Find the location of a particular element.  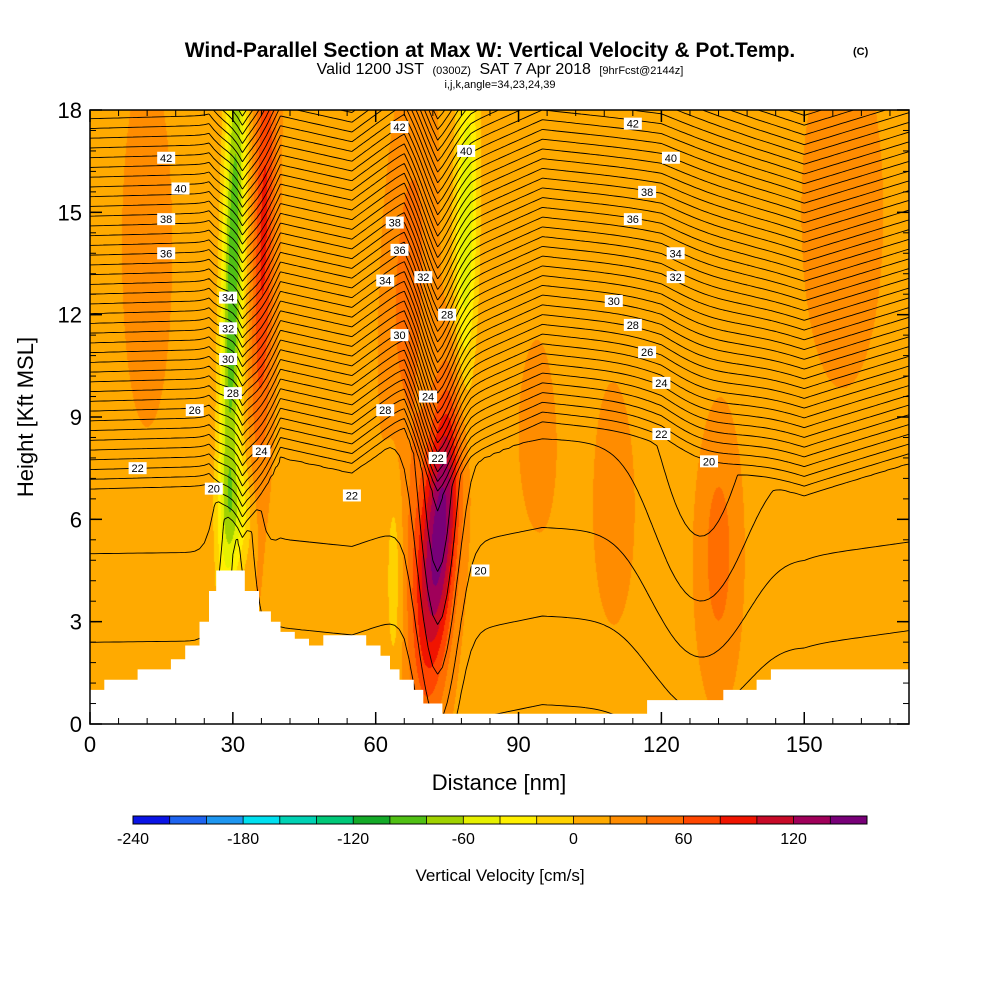

theta-contour-28.5 is located at coordinates (499, 324).